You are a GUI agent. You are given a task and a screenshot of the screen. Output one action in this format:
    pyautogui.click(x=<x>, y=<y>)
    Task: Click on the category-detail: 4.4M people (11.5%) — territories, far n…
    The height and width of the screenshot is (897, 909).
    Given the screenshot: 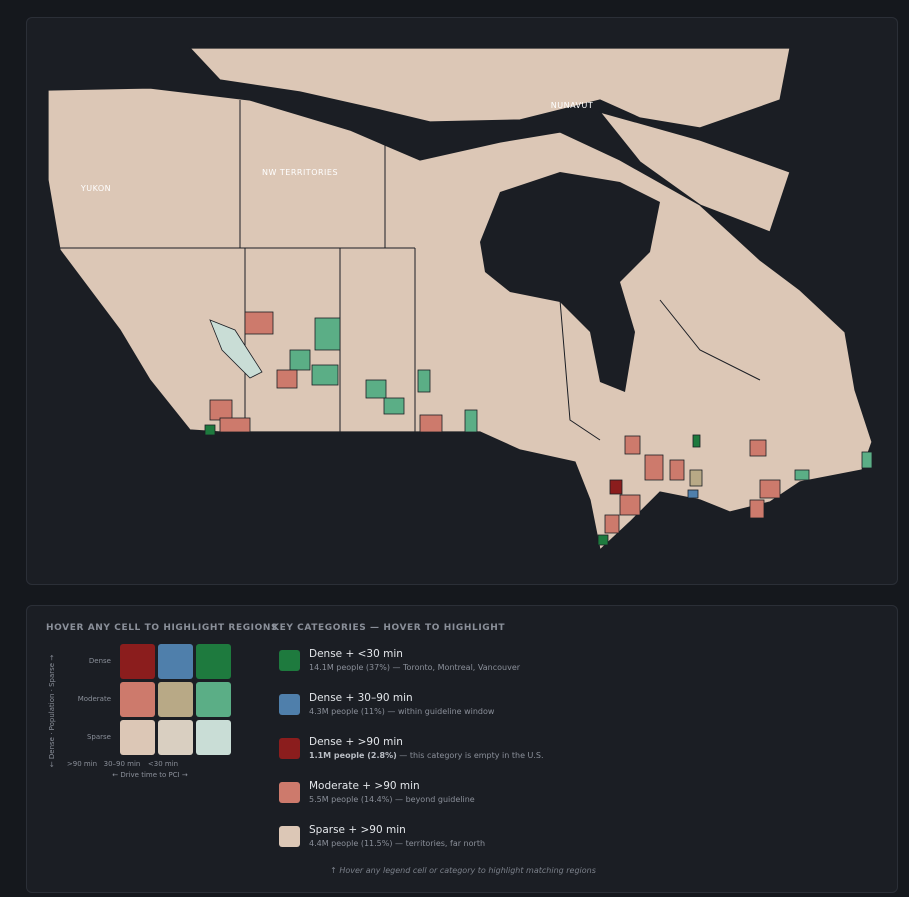 What is the action you would take?
    pyautogui.click(x=397, y=843)
    